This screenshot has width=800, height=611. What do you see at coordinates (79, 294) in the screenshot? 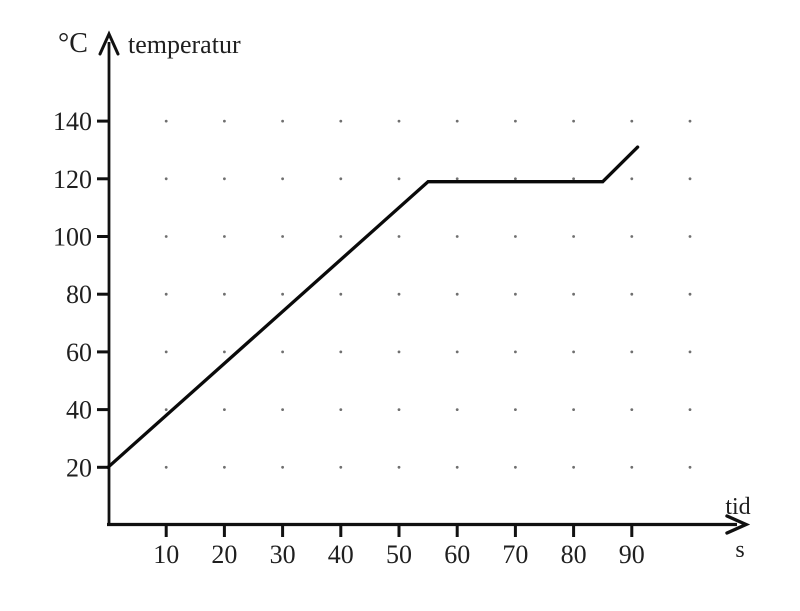
I see `y-tick-label: 80` at bounding box center [79, 294].